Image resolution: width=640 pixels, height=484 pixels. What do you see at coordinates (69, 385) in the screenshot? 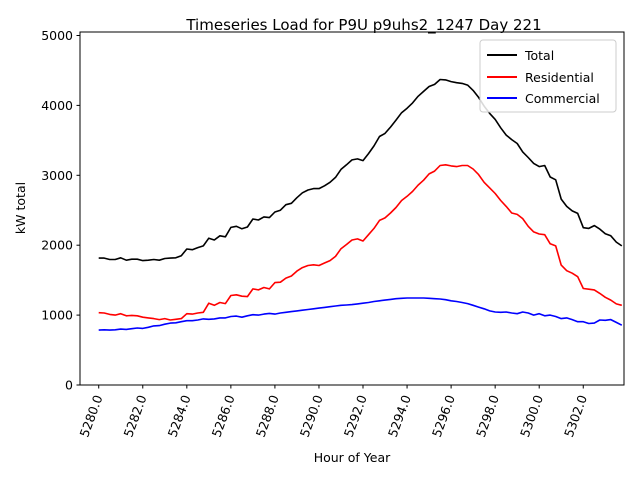
I see `y-tick-label: 0` at bounding box center [69, 385].